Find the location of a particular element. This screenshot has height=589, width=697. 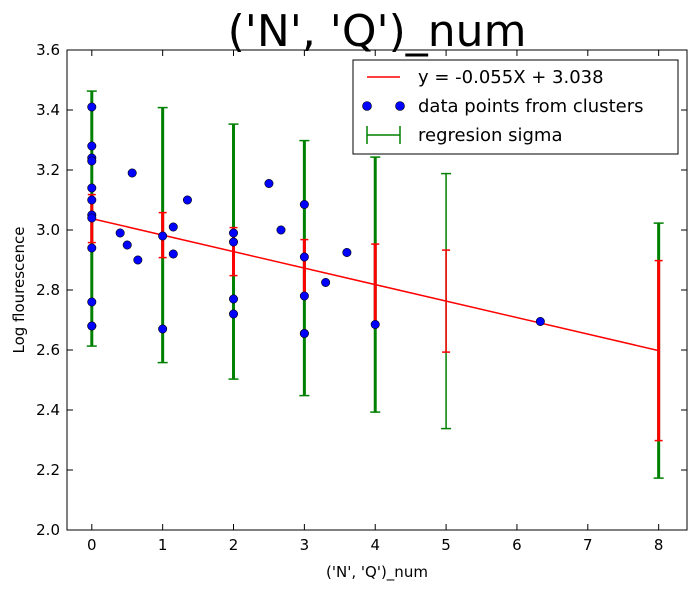

y-tick-label: 2.8 is located at coordinates (48, 290).